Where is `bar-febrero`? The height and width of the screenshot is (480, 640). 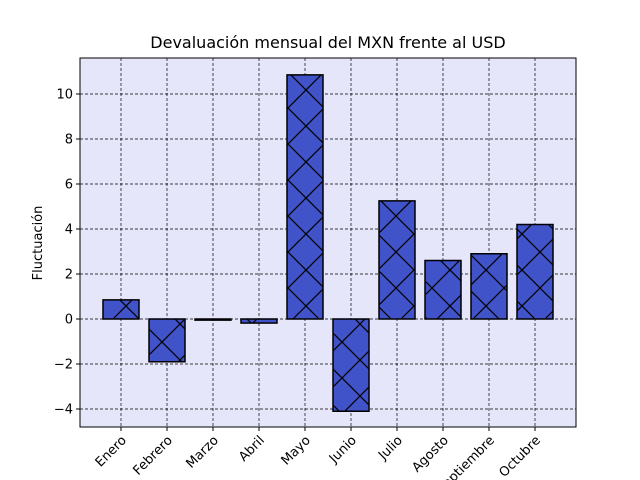 bar-febrero is located at coordinates (167, 340).